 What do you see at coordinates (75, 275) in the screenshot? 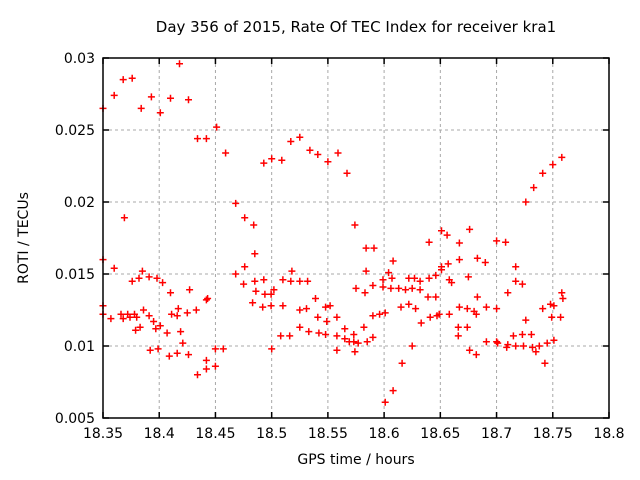
I see `y-tick-label: 0.015` at bounding box center [75, 275].